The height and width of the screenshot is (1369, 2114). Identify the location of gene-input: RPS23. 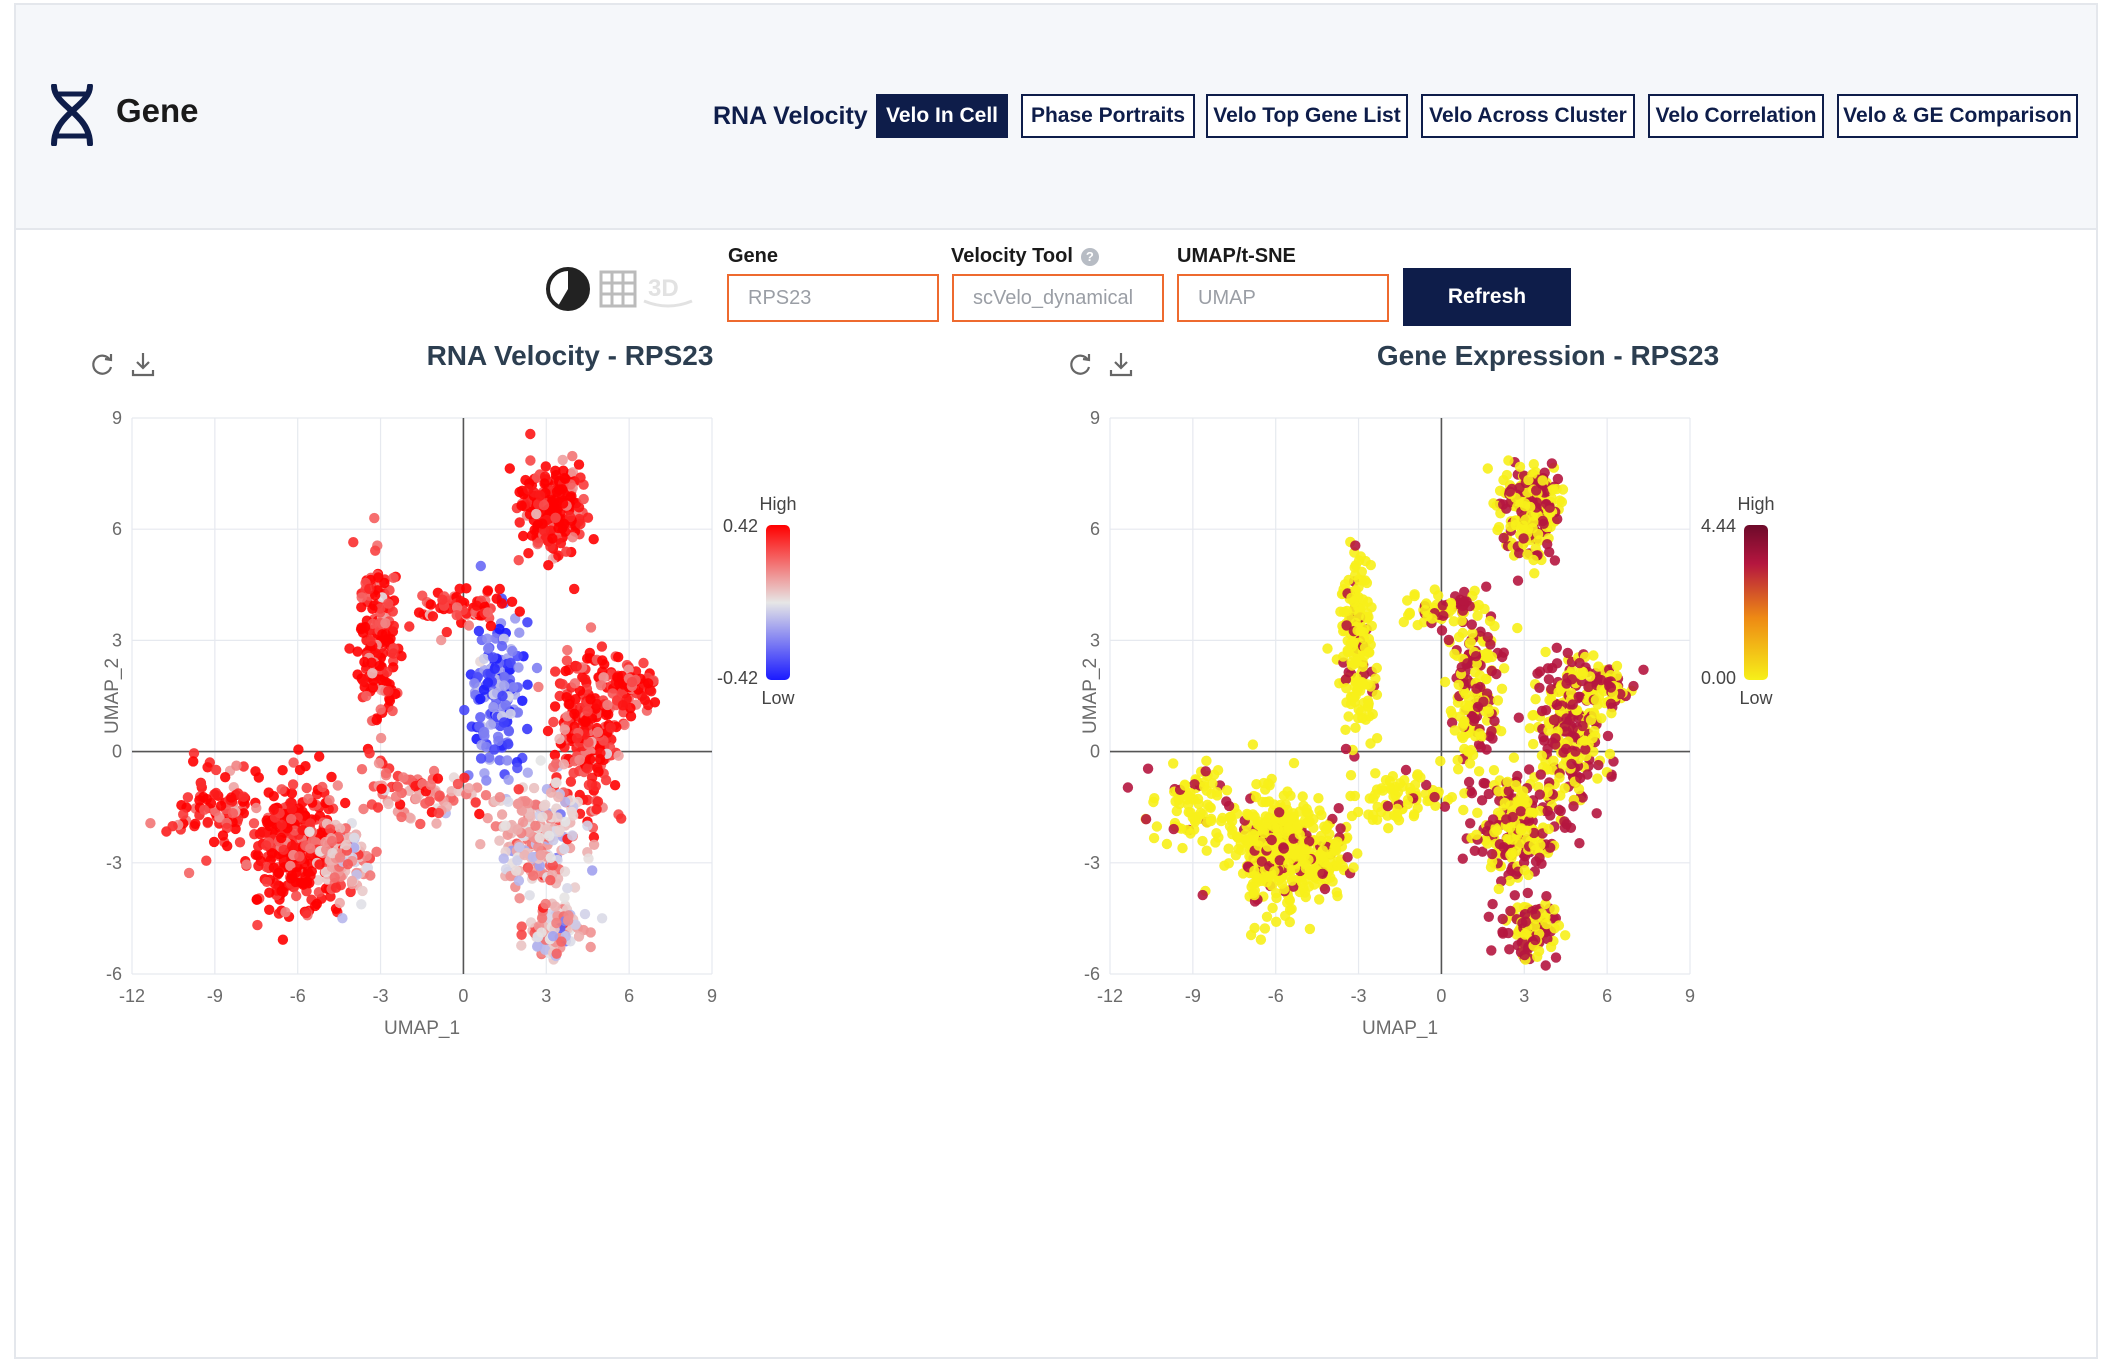
(833, 298).